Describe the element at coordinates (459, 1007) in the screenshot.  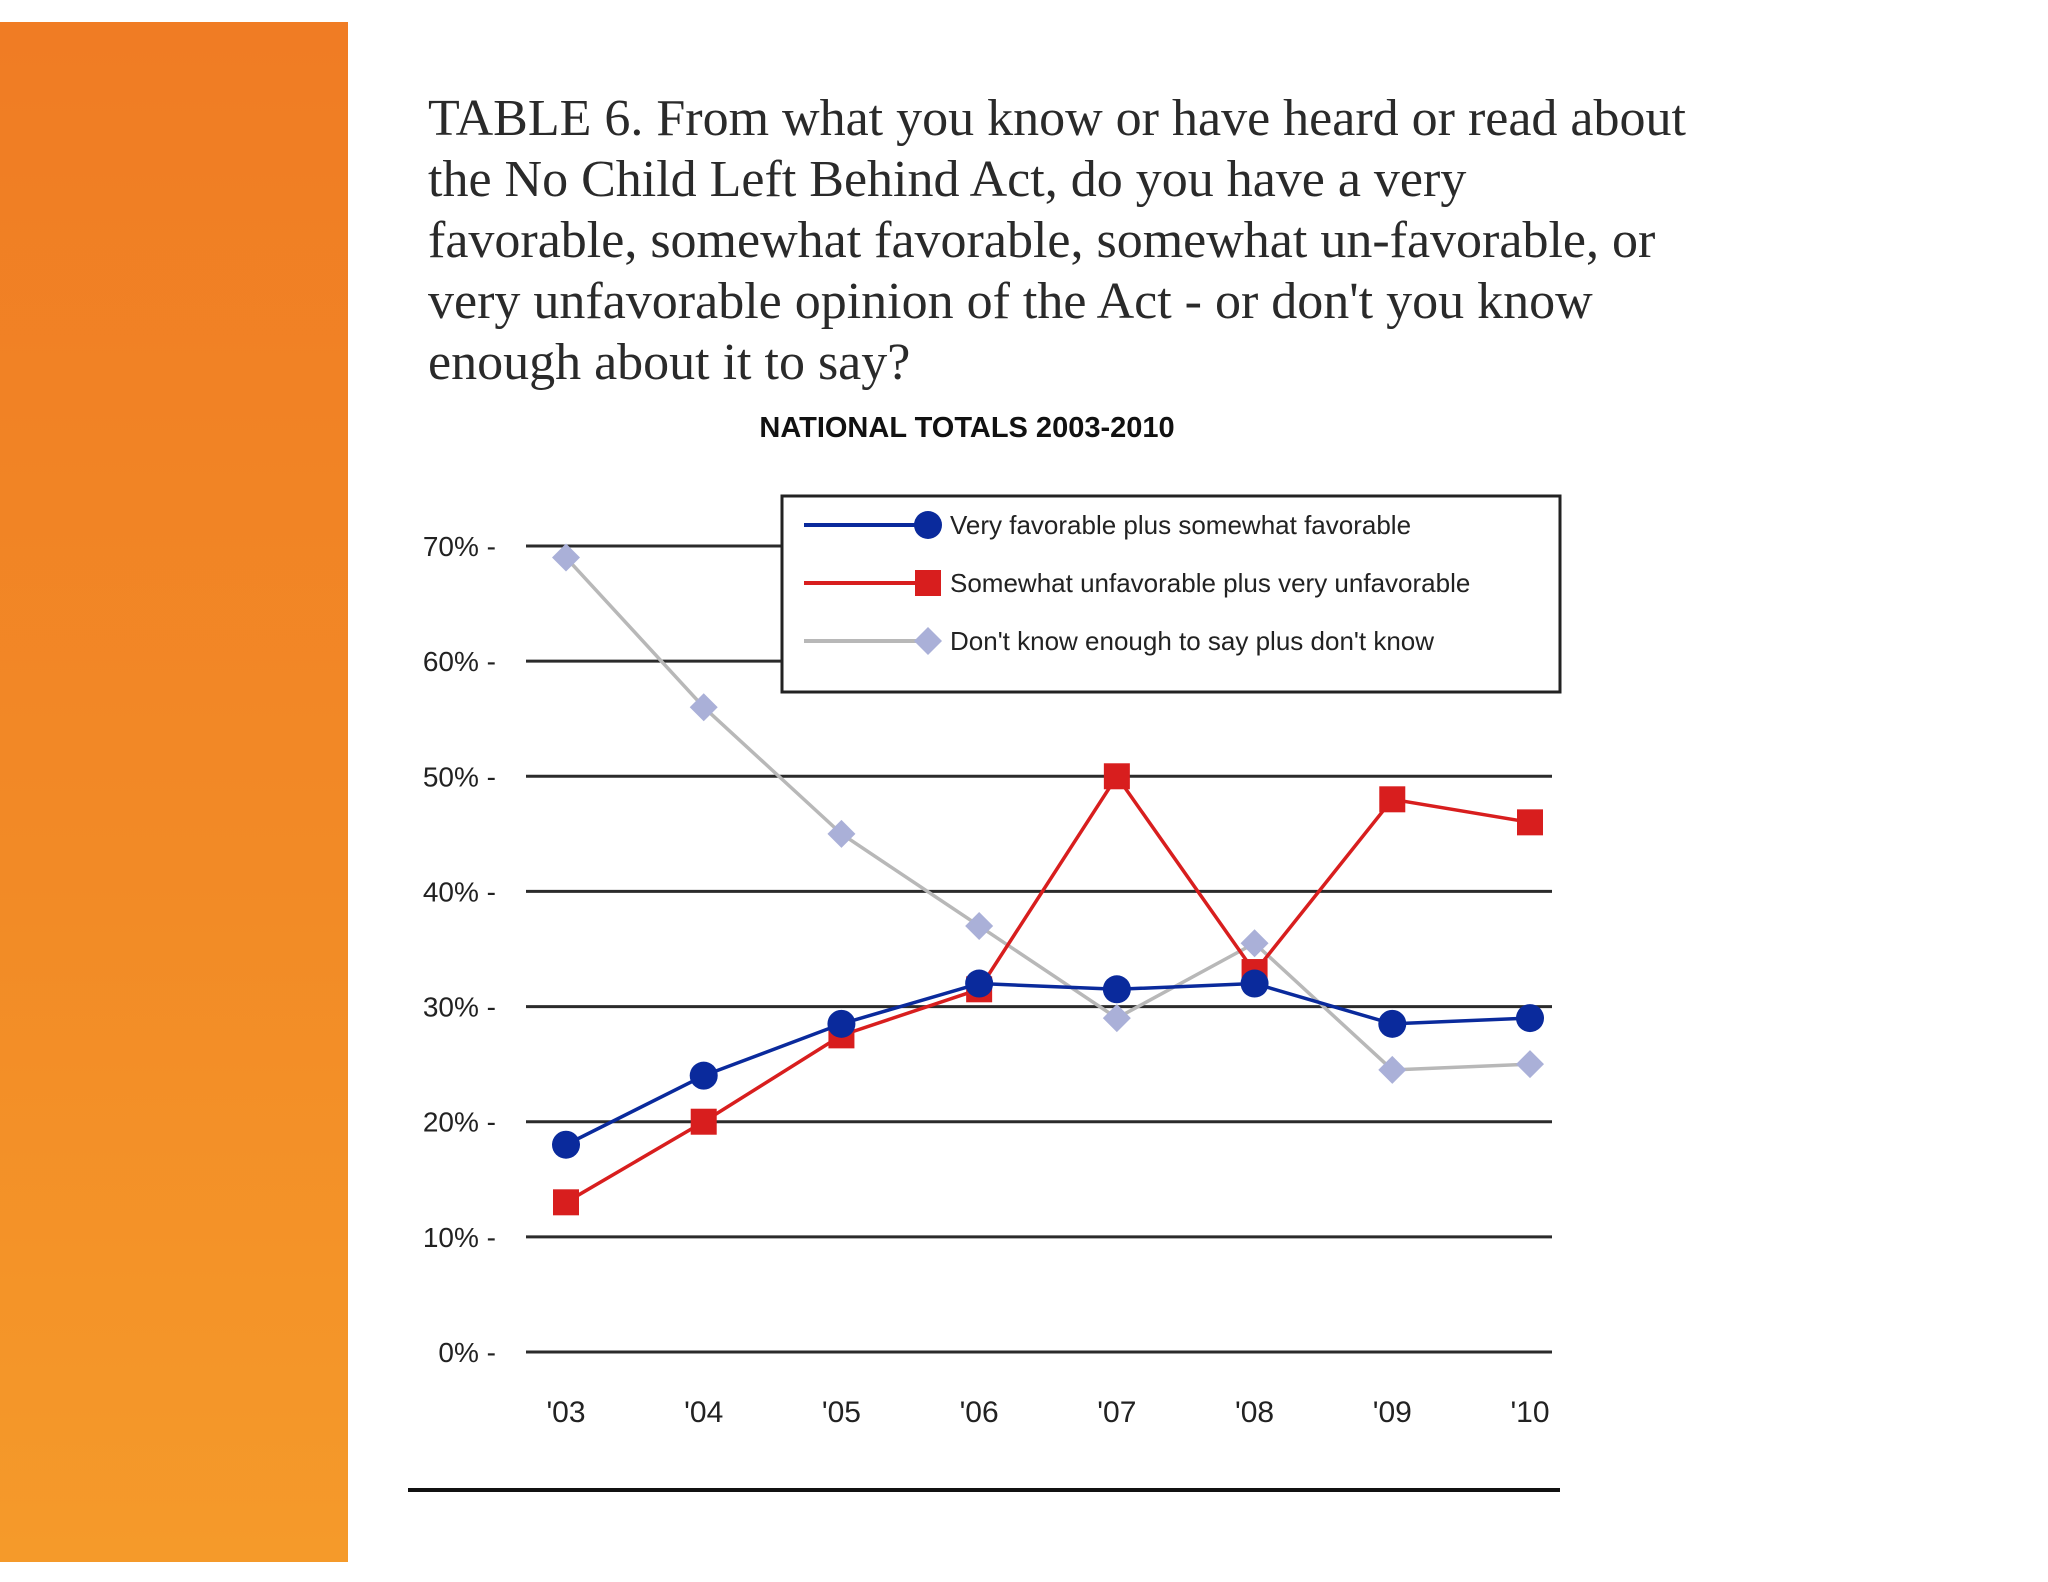
I see `y-tick-label: 30% -` at that location.